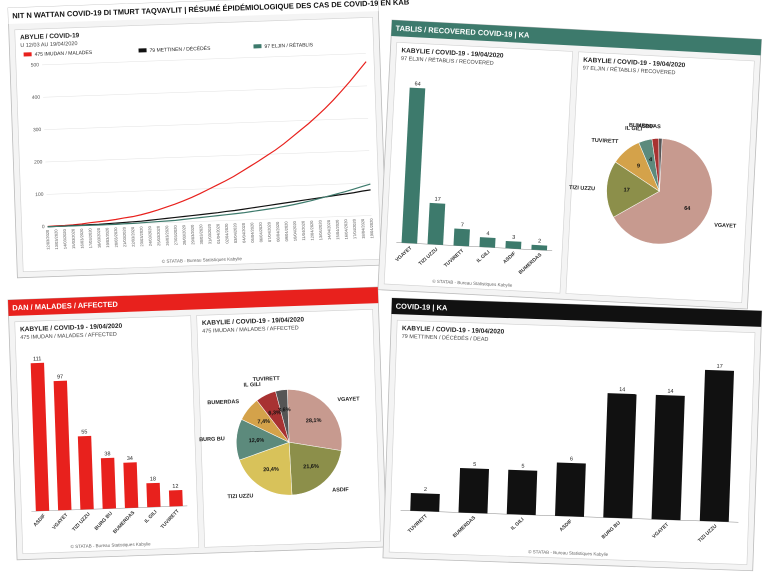  I want to click on x-tick-label: 11/04/2020, so click(303, 230).